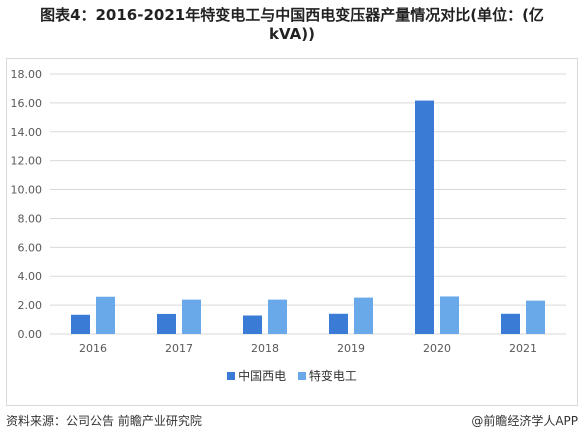  I want to click on bar-series-2-2016, so click(105, 315).